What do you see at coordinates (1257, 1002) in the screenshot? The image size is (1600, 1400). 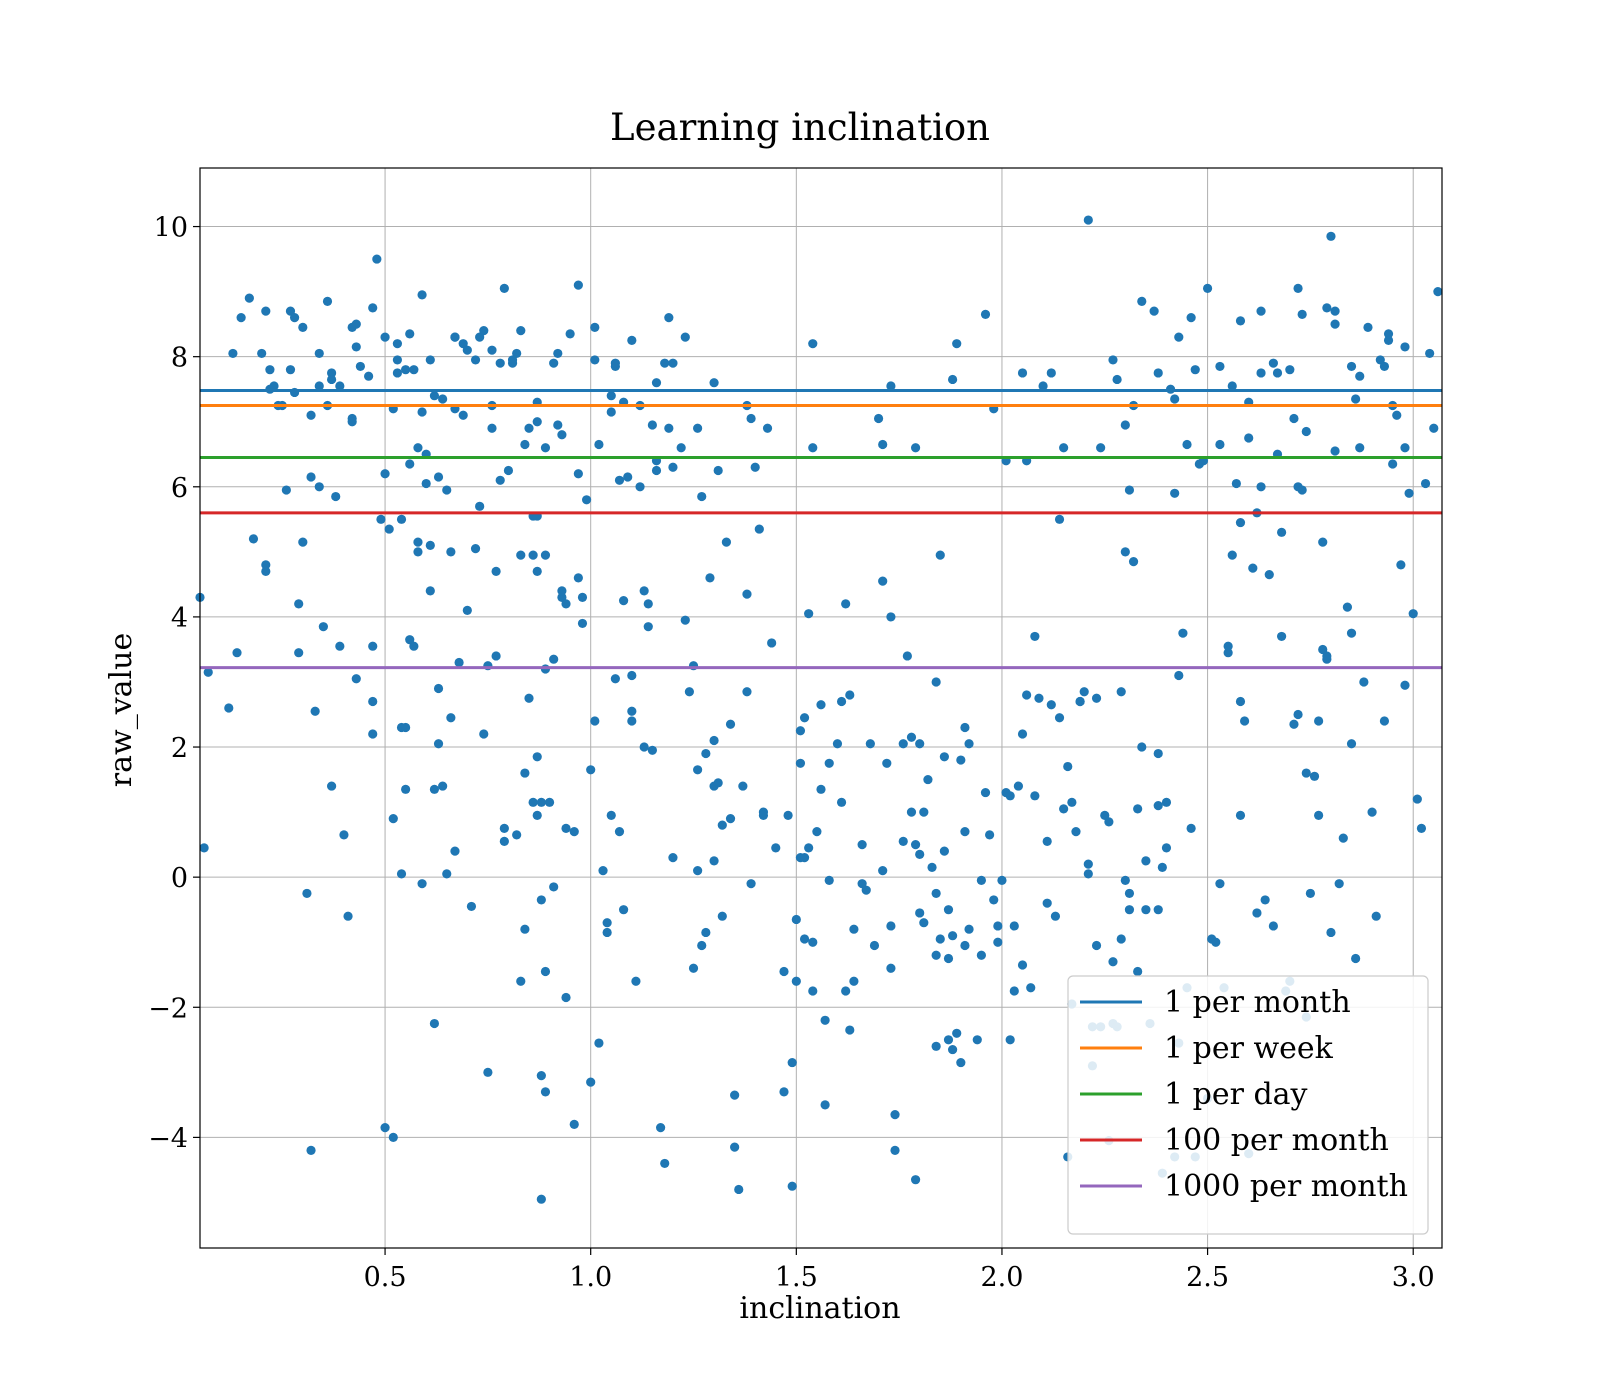 I see `legend-entry: 1 per month` at bounding box center [1257, 1002].